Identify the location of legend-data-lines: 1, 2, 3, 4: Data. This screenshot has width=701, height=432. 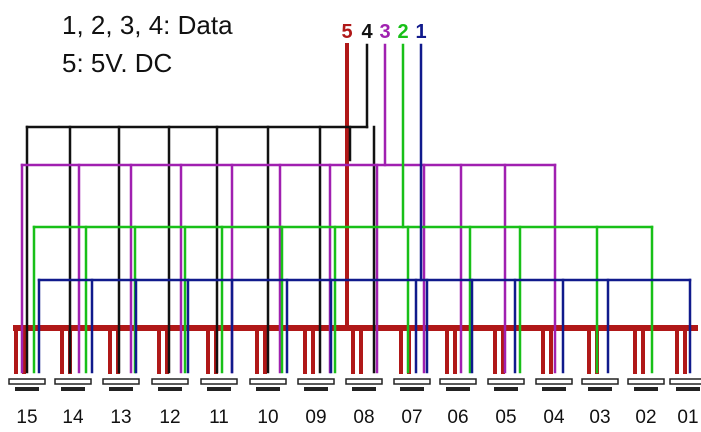
(147, 25).